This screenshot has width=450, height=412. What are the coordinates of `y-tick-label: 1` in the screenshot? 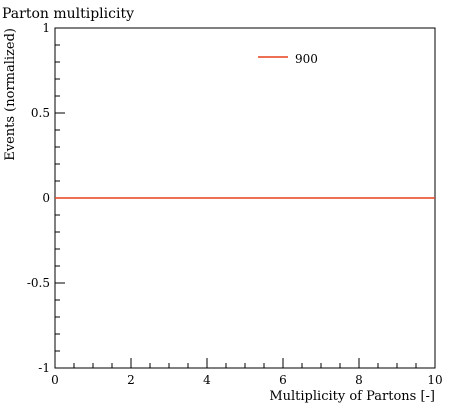 It's located at (46, 28).